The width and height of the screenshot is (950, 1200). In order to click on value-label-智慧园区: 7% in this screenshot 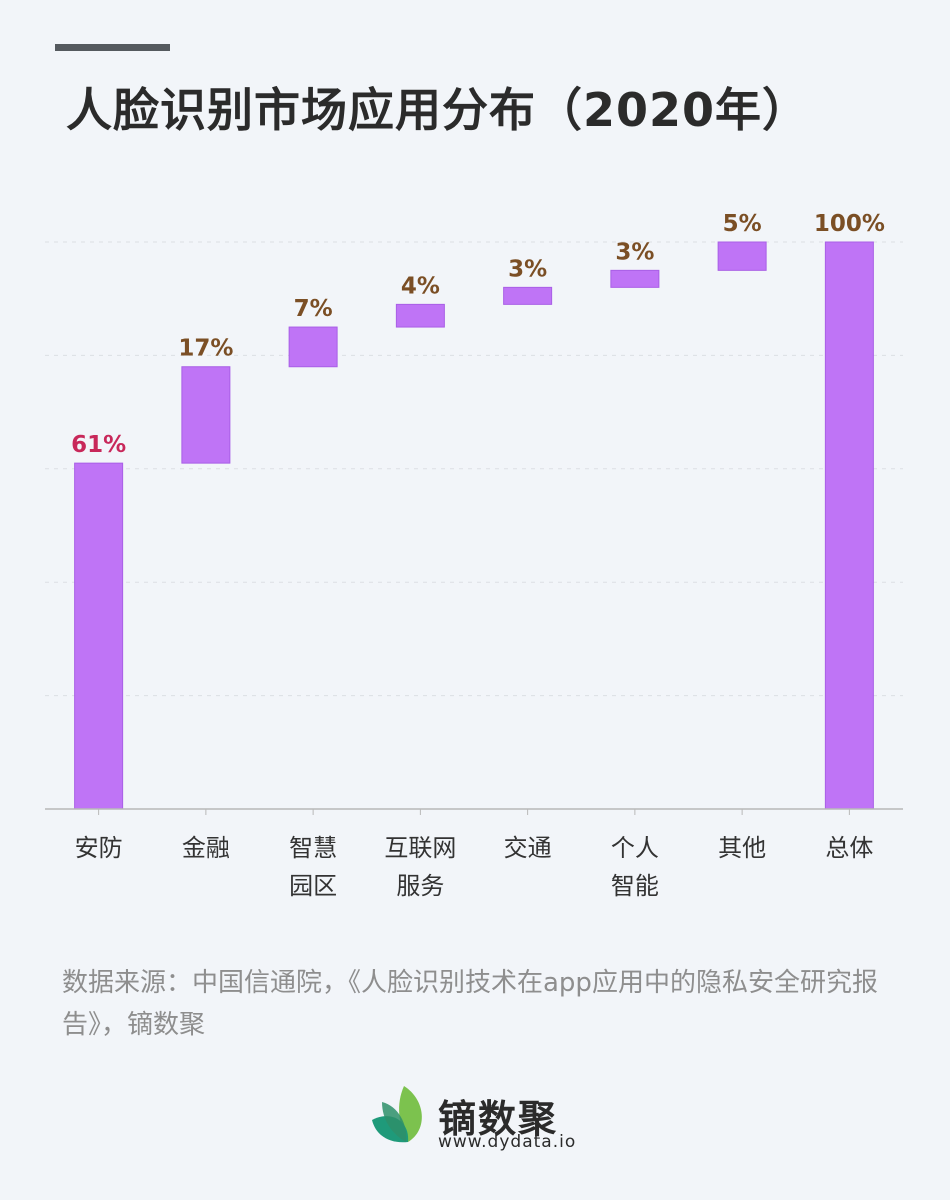, I will do `click(313, 309)`.